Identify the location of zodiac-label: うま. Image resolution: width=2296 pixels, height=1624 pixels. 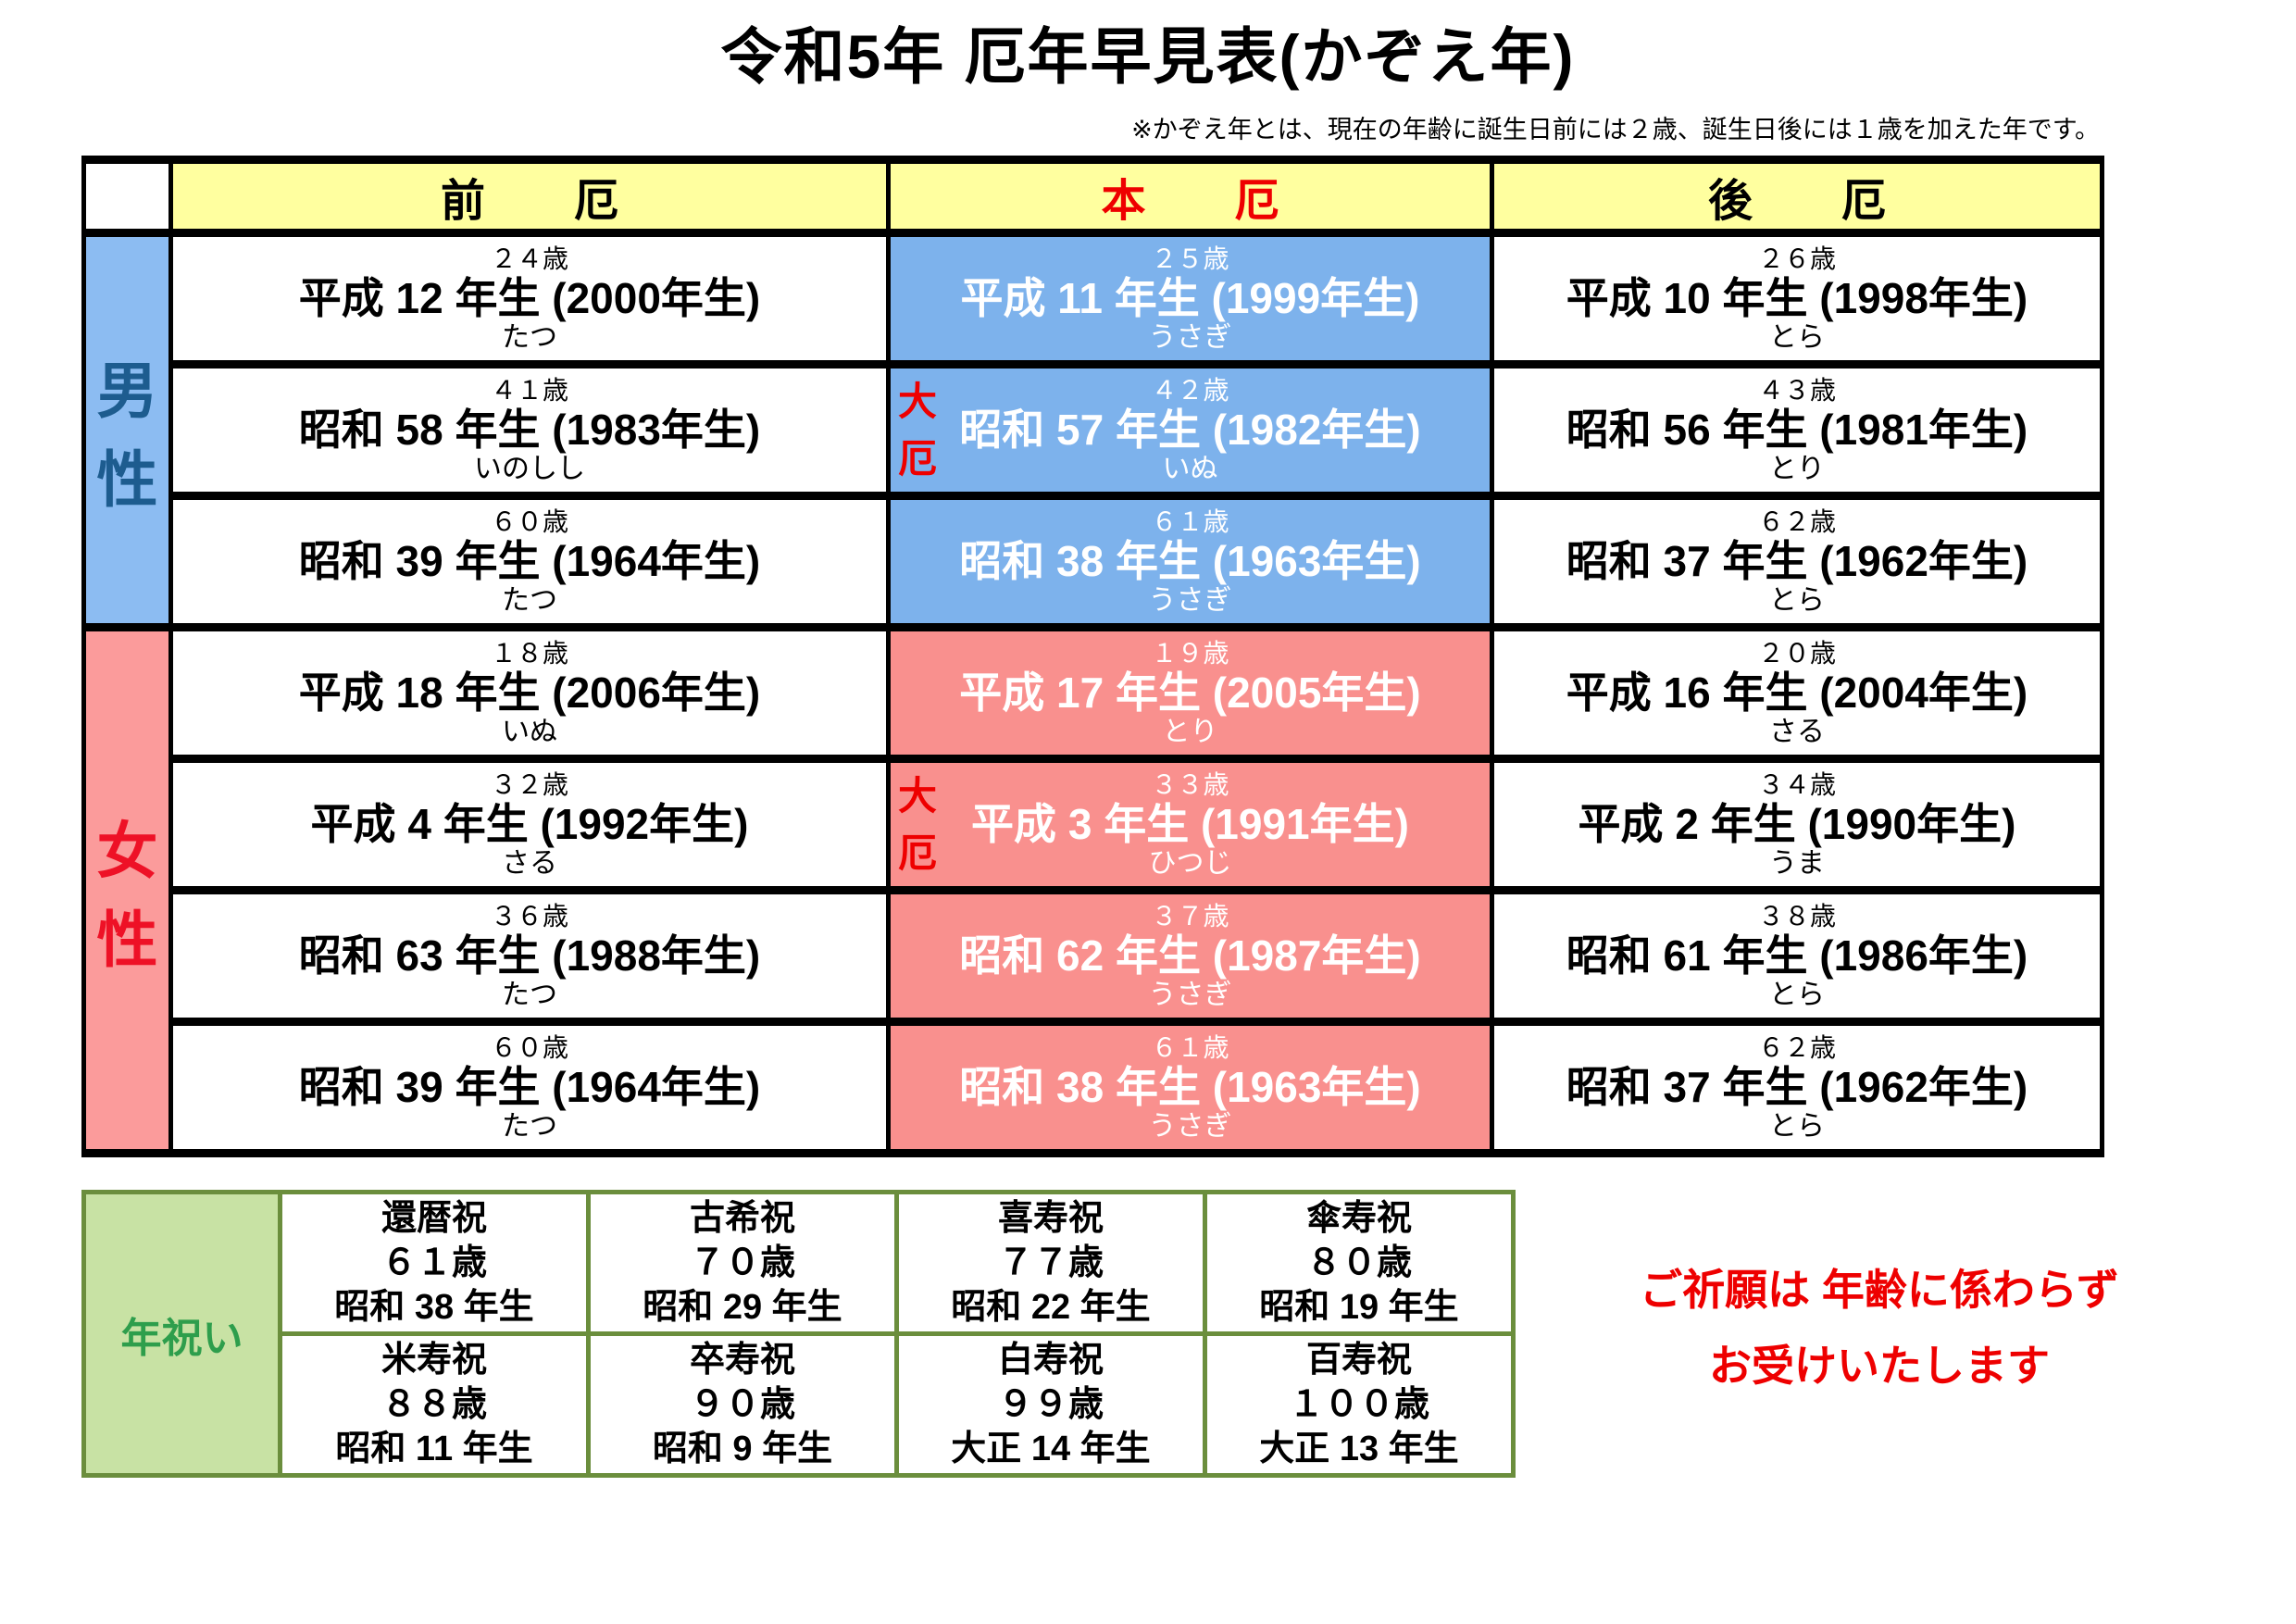
(1797, 863).